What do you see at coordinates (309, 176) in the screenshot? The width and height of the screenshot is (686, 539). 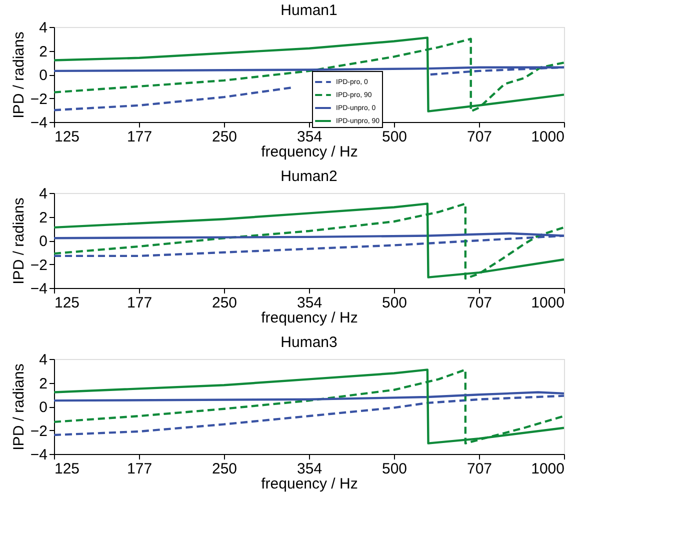 I see `chart-title: Human2` at bounding box center [309, 176].